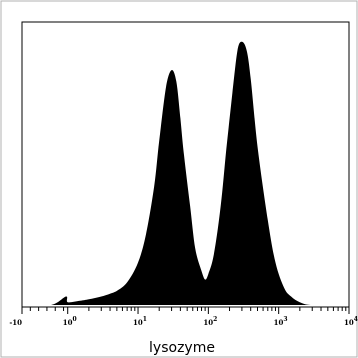  I want to click on x-tick-label: 10¹, so click(140, 321).